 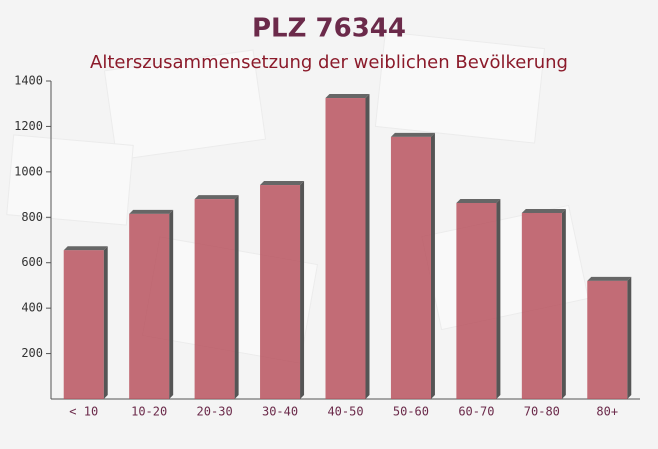 What do you see at coordinates (345, 412) in the screenshot?
I see `x-tick-label: 40-50` at bounding box center [345, 412].